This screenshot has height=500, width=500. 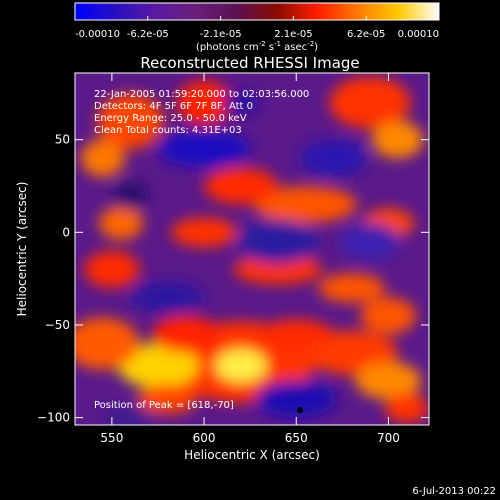 I want to click on colorbar-gradient, so click(x=257, y=11).